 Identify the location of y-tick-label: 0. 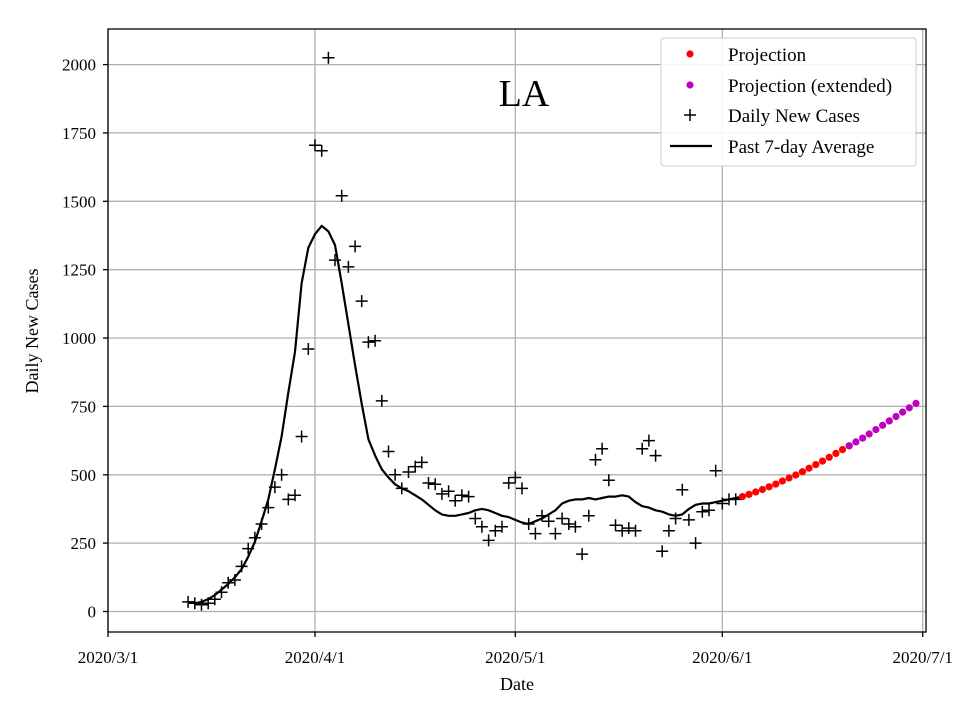
(92, 612).